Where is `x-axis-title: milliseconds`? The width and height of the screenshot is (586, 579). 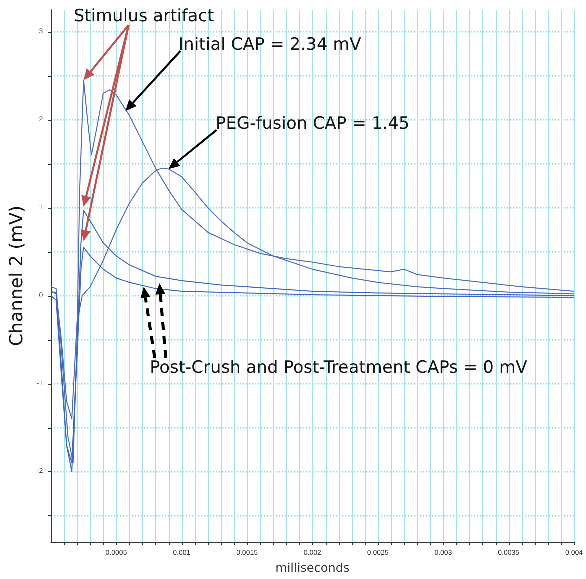 x-axis-title: milliseconds is located at coordinates (313, 568).